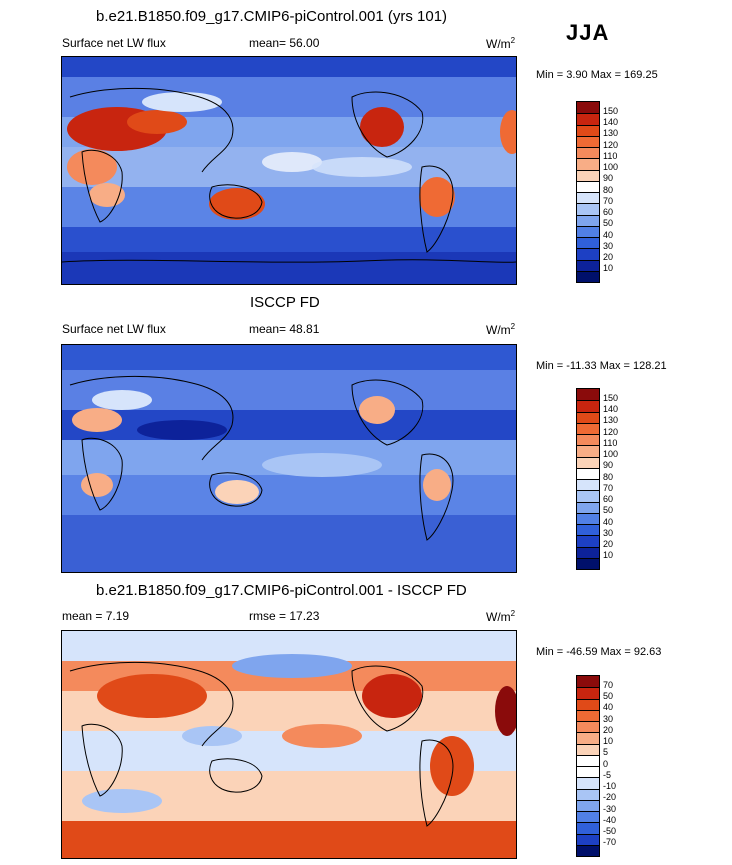 This screenshot has height=865, width=732. What do you see at coordinates (284, 43) in the screenshot?
I see `panel-1-mean-label: mean= 56.00` at bounding box center [284, 43].